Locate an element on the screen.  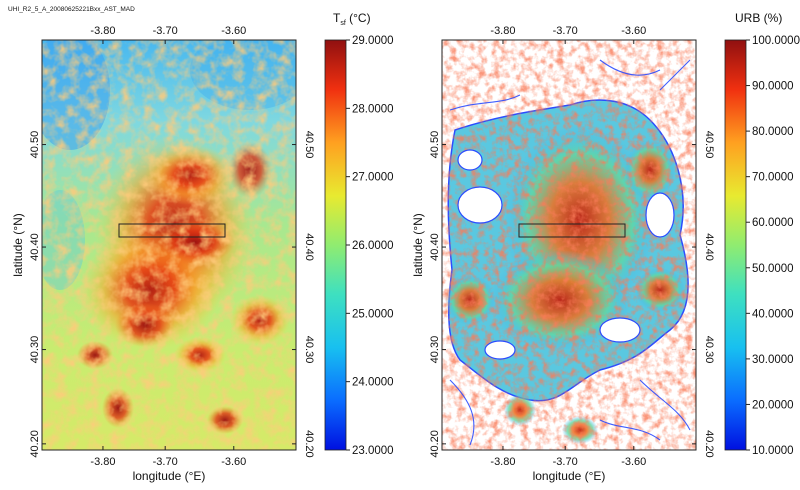
colorbar-title: URB (%) is located at coordinates (758, 18).